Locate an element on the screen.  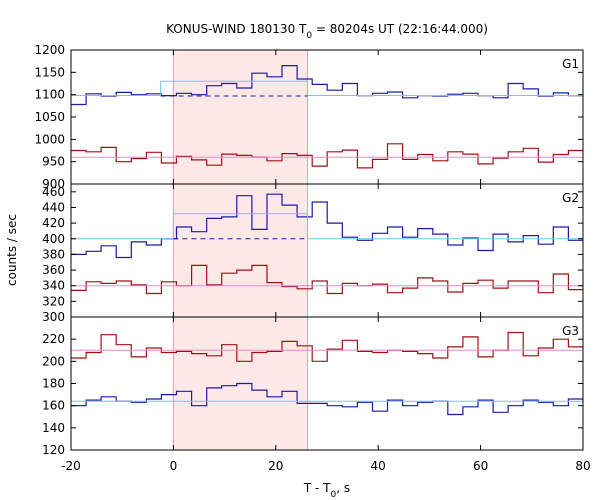
panel-g2-ytick-label: 440 is located at coordinates (53, 207).